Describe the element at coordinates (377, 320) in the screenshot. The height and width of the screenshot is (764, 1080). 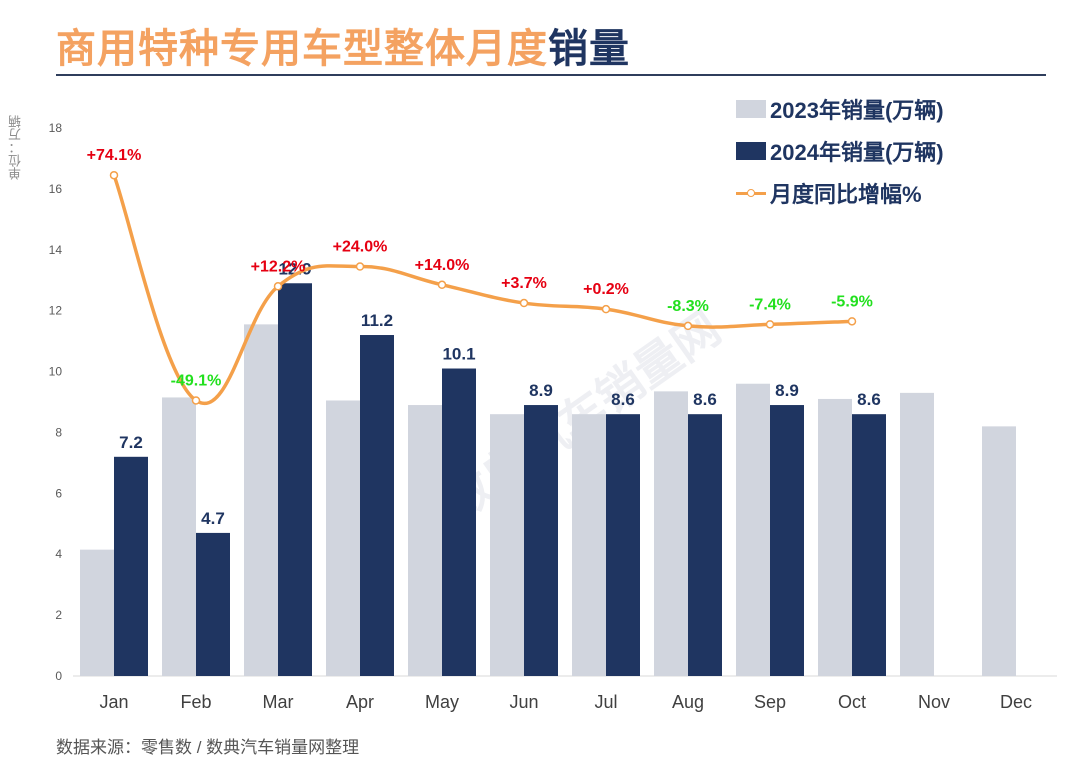
I see `data-label-2024: 11.2` at that location.